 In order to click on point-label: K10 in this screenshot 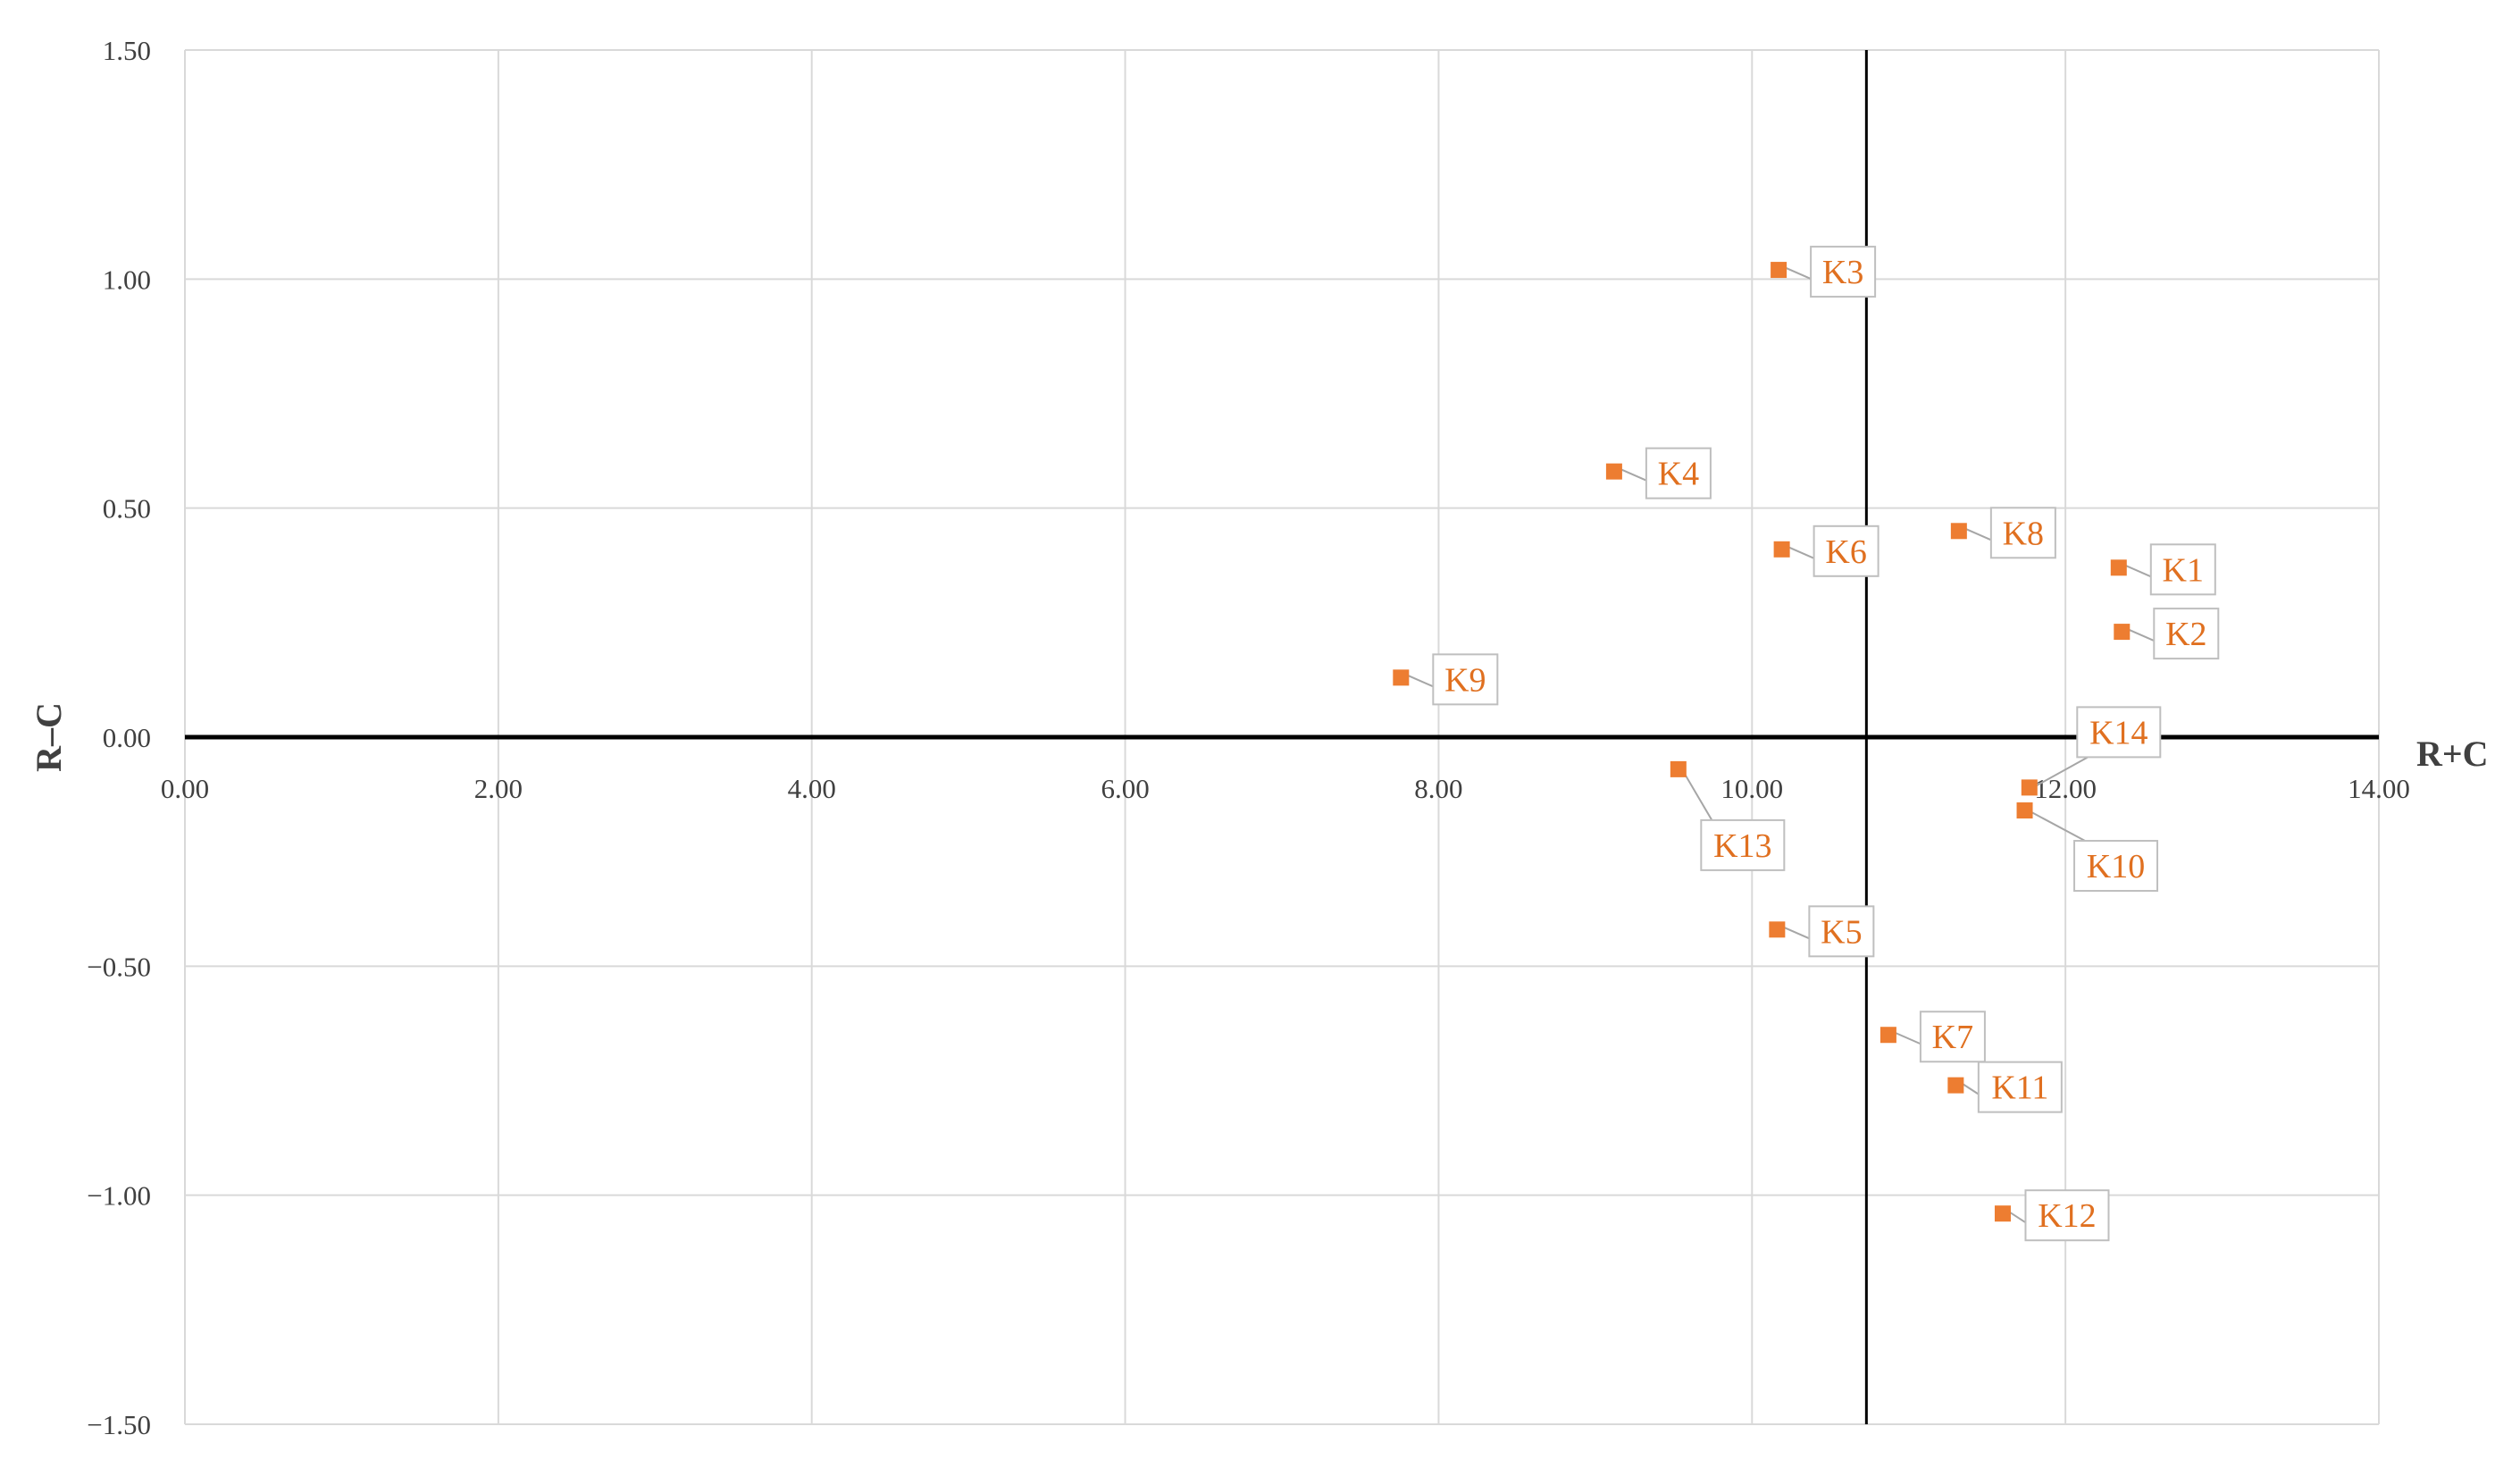, I will do `click(2116, 866)`.